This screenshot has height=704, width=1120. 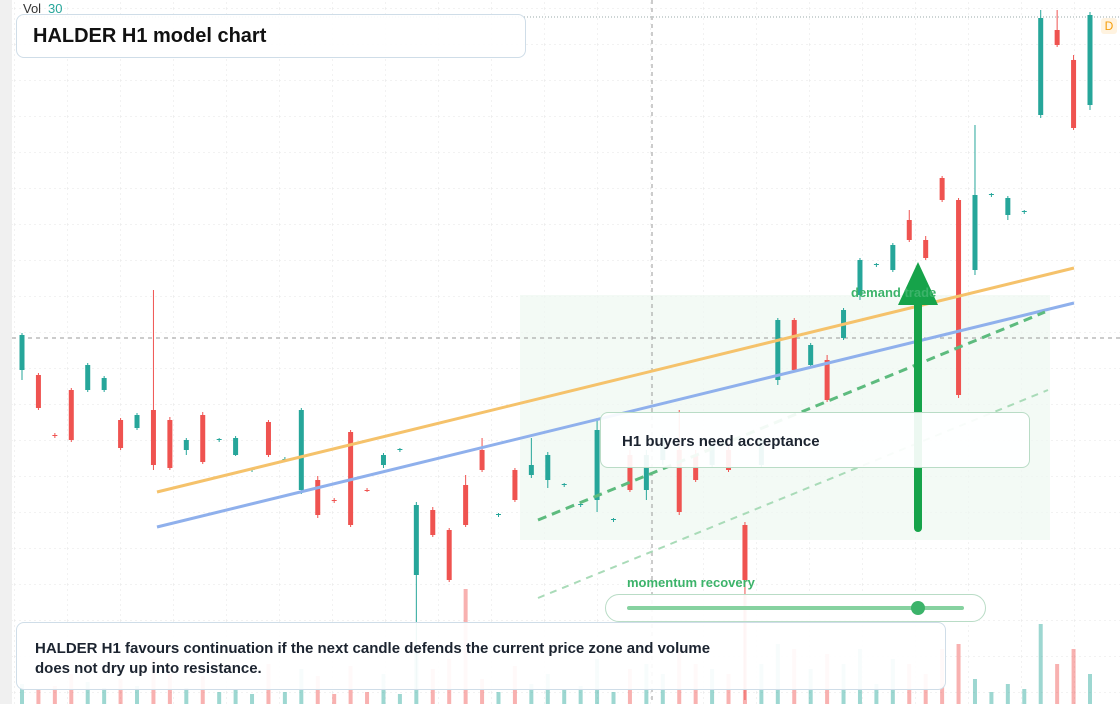 I want to click on title: HALDER H1 model chart, so click(x=150, y=36).